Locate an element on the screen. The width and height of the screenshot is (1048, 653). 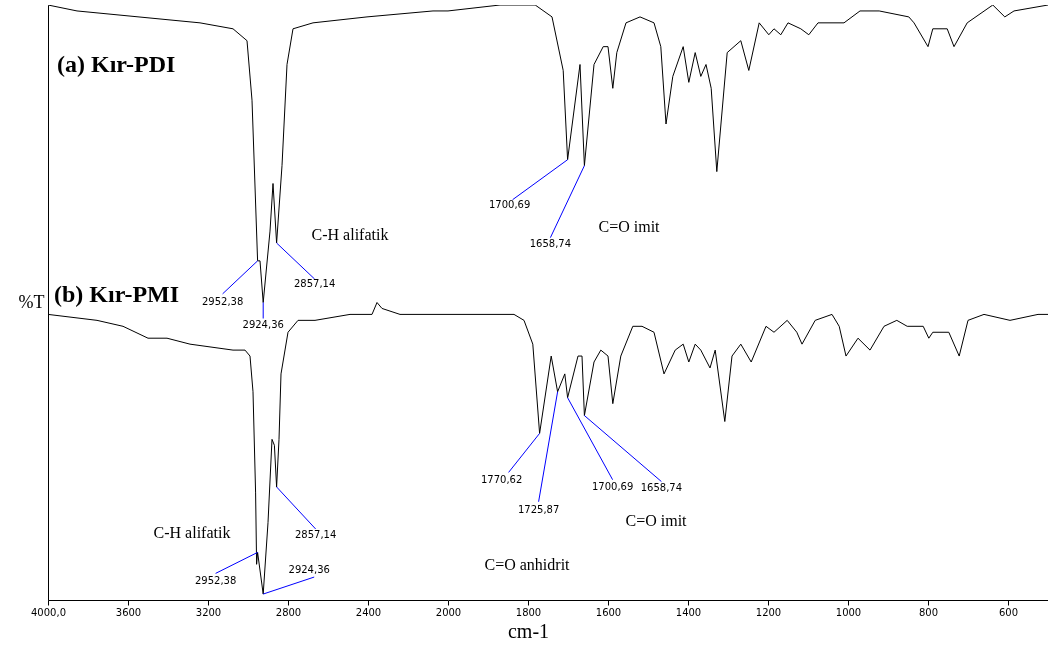
annotation: 1770,62 is located at coordinates (501, 480).